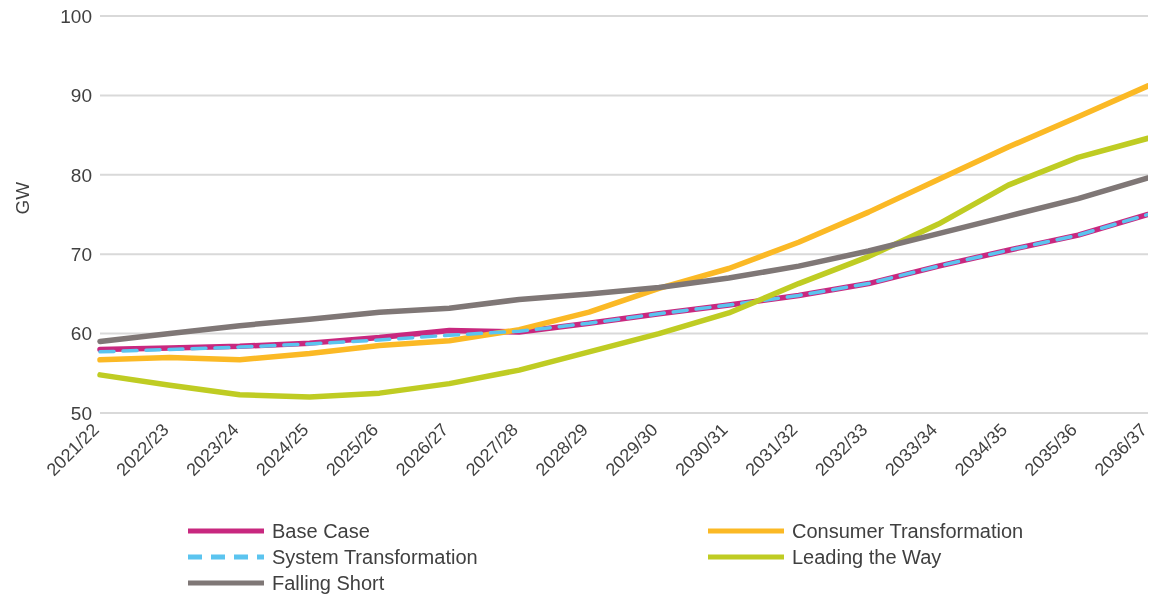  What do you see at coordinates (867, 557) in the screenshot?
I see `legend-label: Leading the Way` at bounding box center [867, 557].